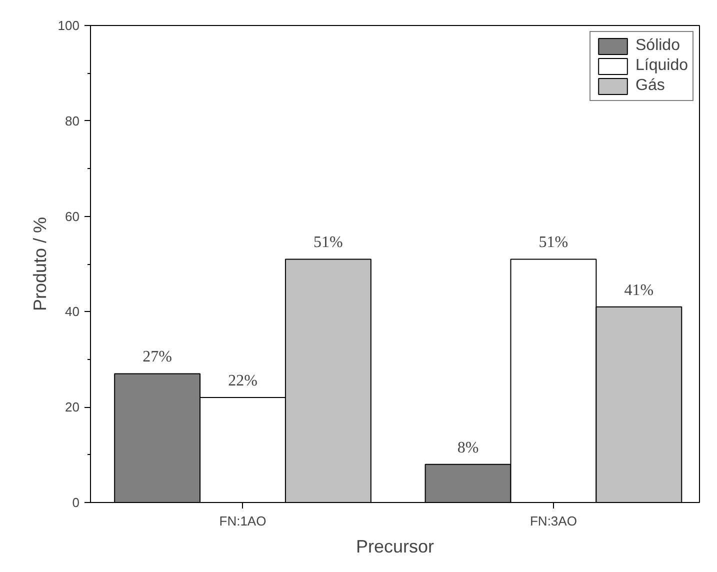 The width and height of the screenshot is (717, 572). Describe the element at coordinates (72, 312) in the screenshot. I see `y-tick-label: 40` at that location.